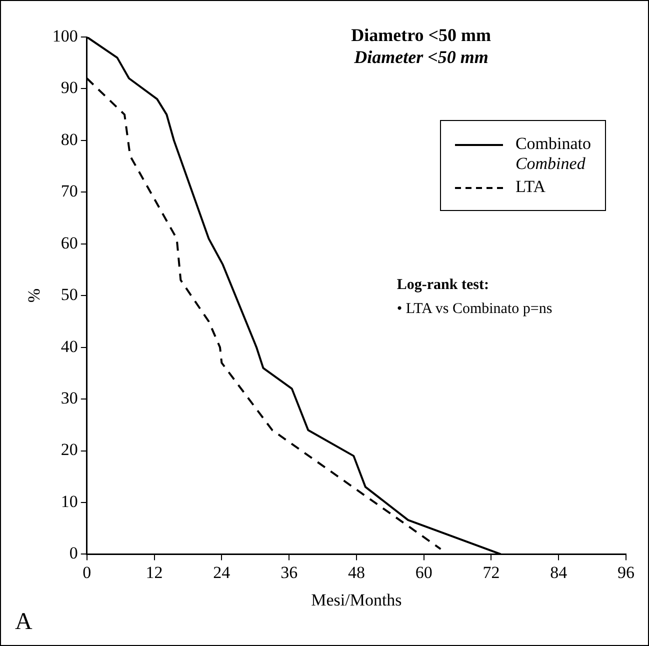  I want to click on x-tick-label: 36, so click(289, 572).